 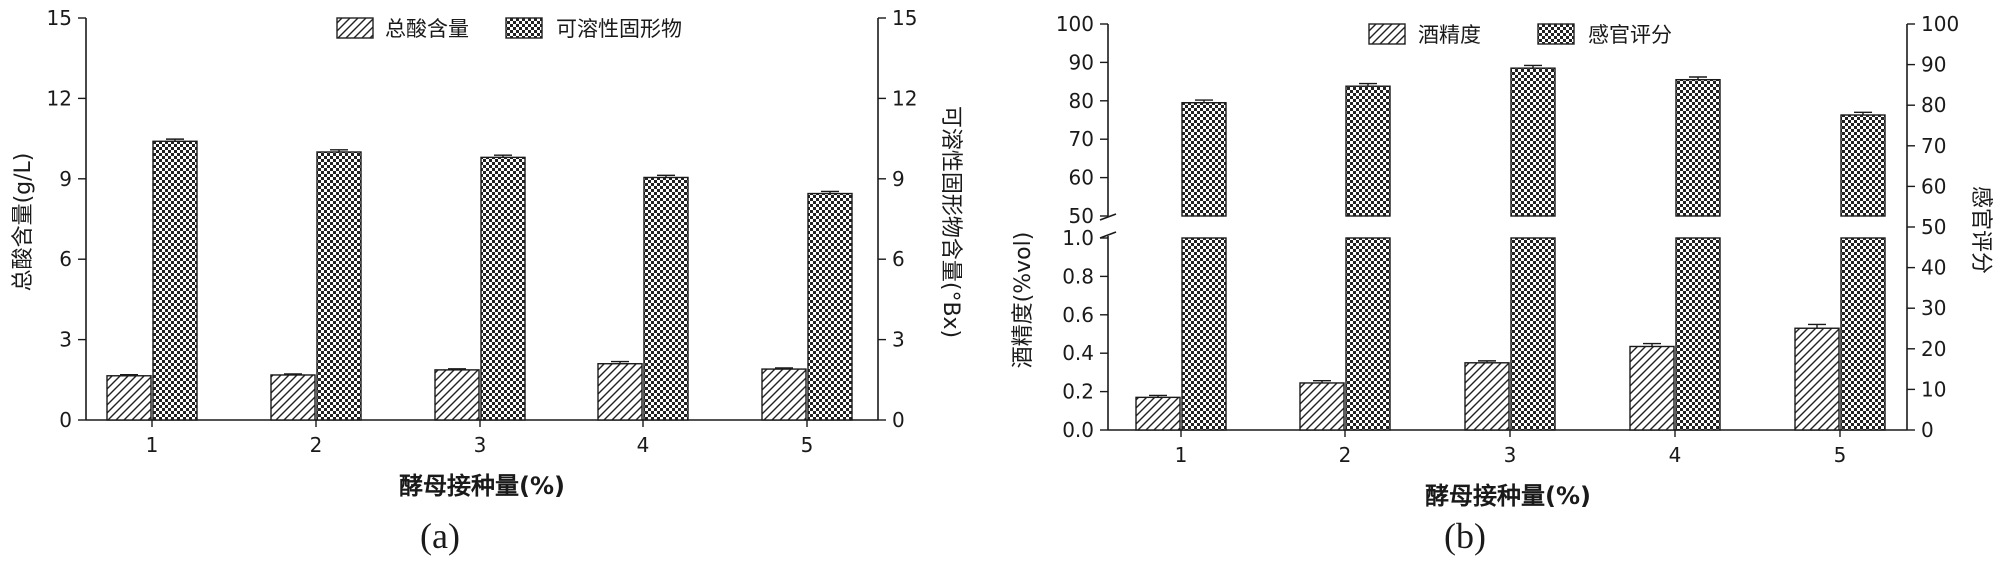 I want to click on b-left-lower-tick-label: 0.4, so click(x=1078, y=353).